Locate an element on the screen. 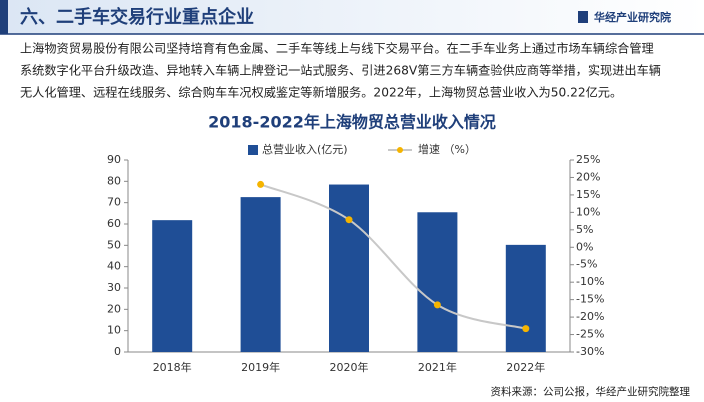 The height and width of the screenshot is (402, 704). y2-tick-label: -15% is located at coordinates (590, 299).